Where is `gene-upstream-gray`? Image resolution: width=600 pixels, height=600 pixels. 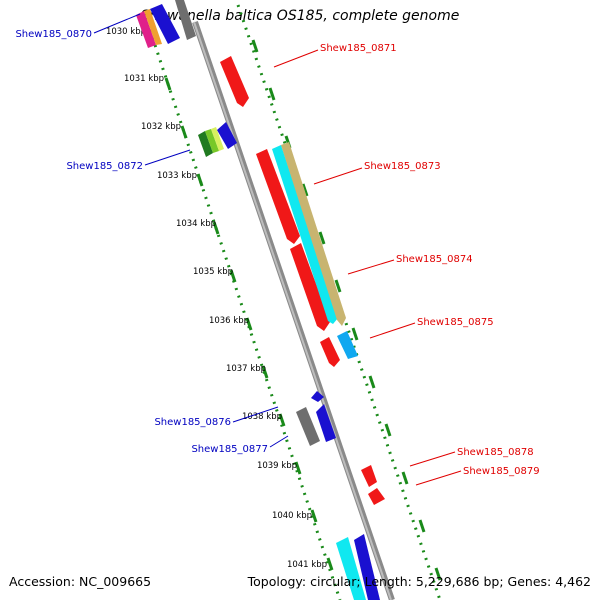 gene-upstream-gray is located at coordinates (185, 20).